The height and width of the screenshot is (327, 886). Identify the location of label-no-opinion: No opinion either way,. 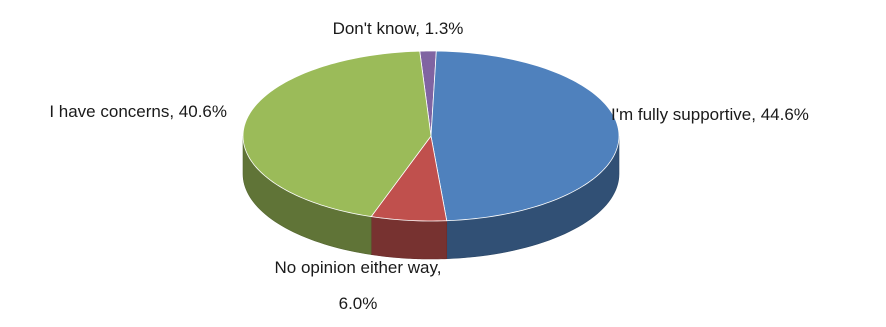
(358, 267).